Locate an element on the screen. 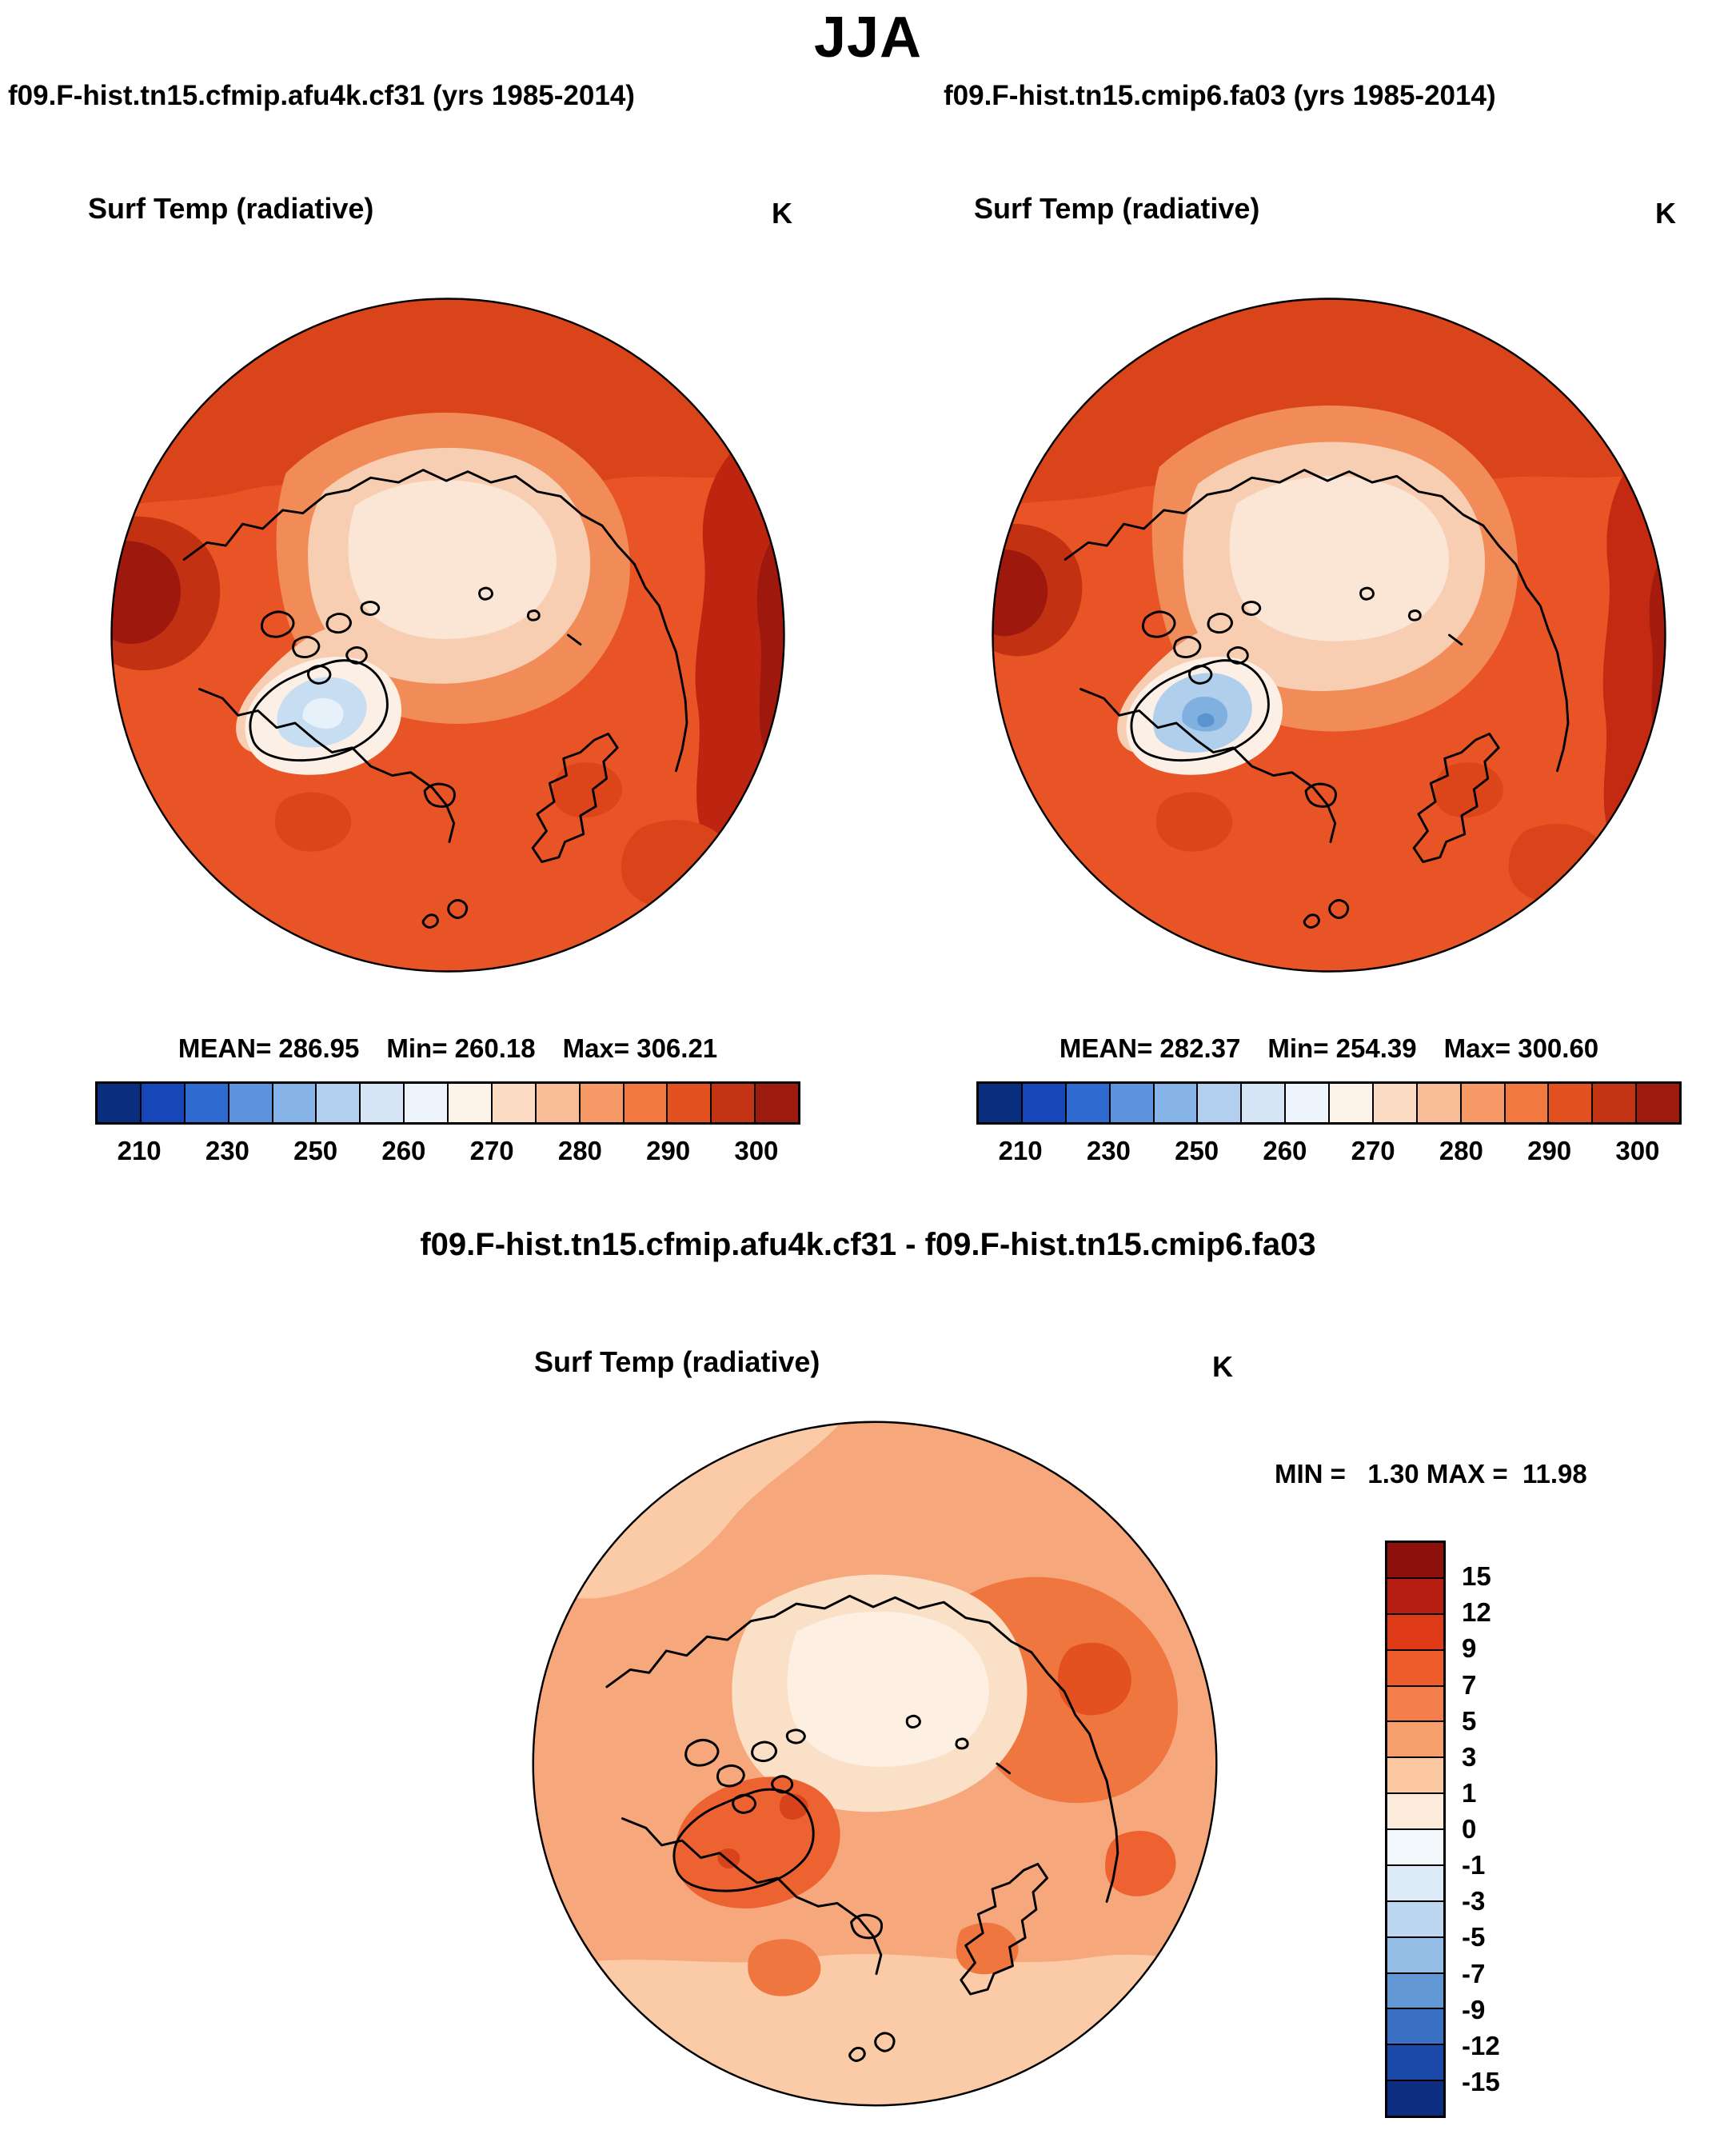 This screenshot has width=1736, height=2154. colorbar-tick-label: -7 is located at coordinates (1474, 1973).